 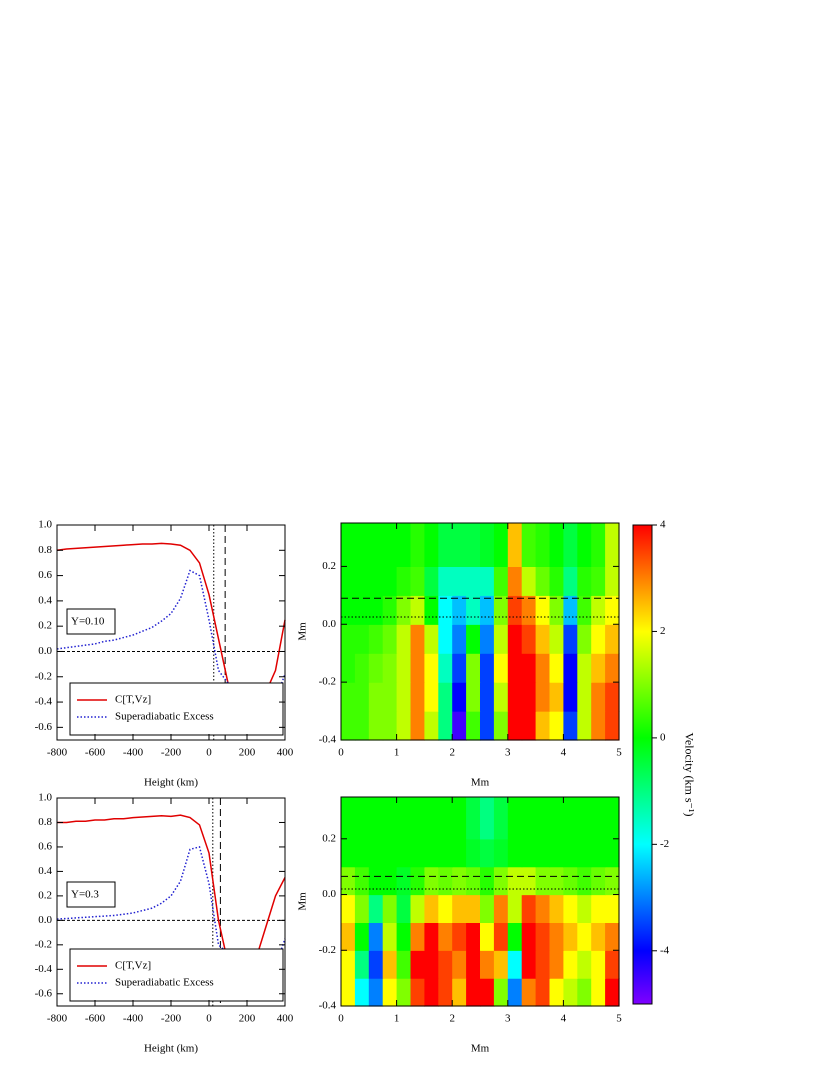 What do you see at coordinates (247, 753) in the screenshot?
I see `x-tick-label: 200` at bounding box center [247, 753].